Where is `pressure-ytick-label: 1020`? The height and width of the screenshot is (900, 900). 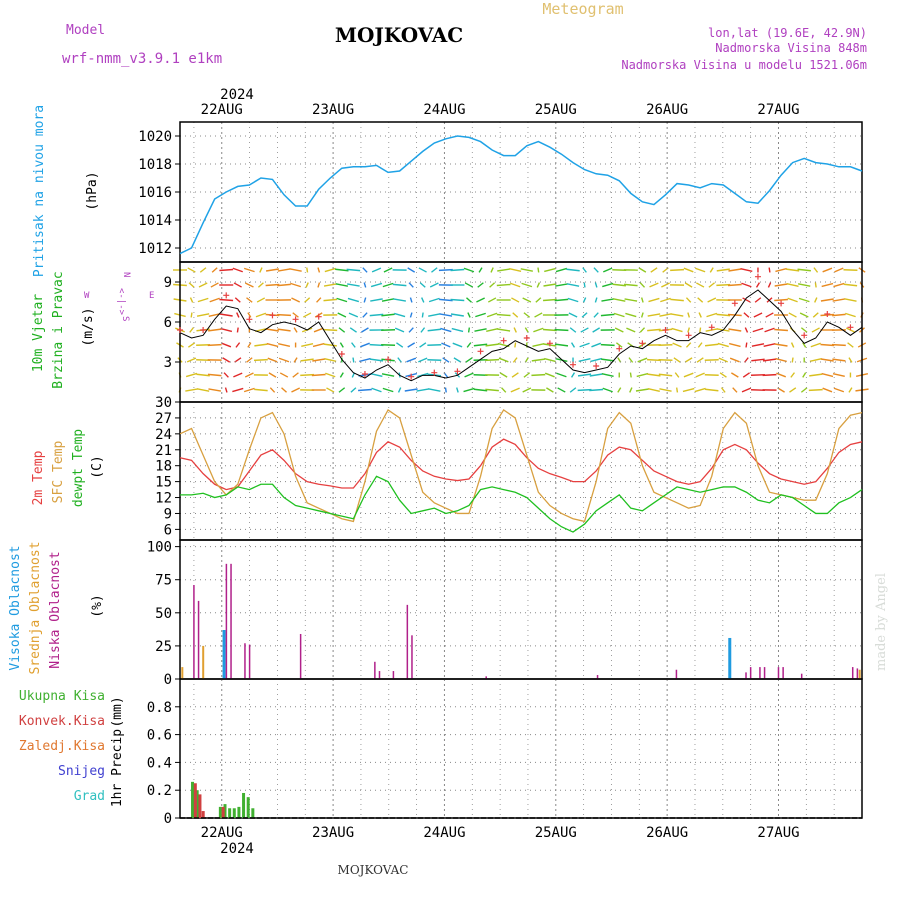 pressure-ytick-label: 1020 is located at coordinates (155, 137).